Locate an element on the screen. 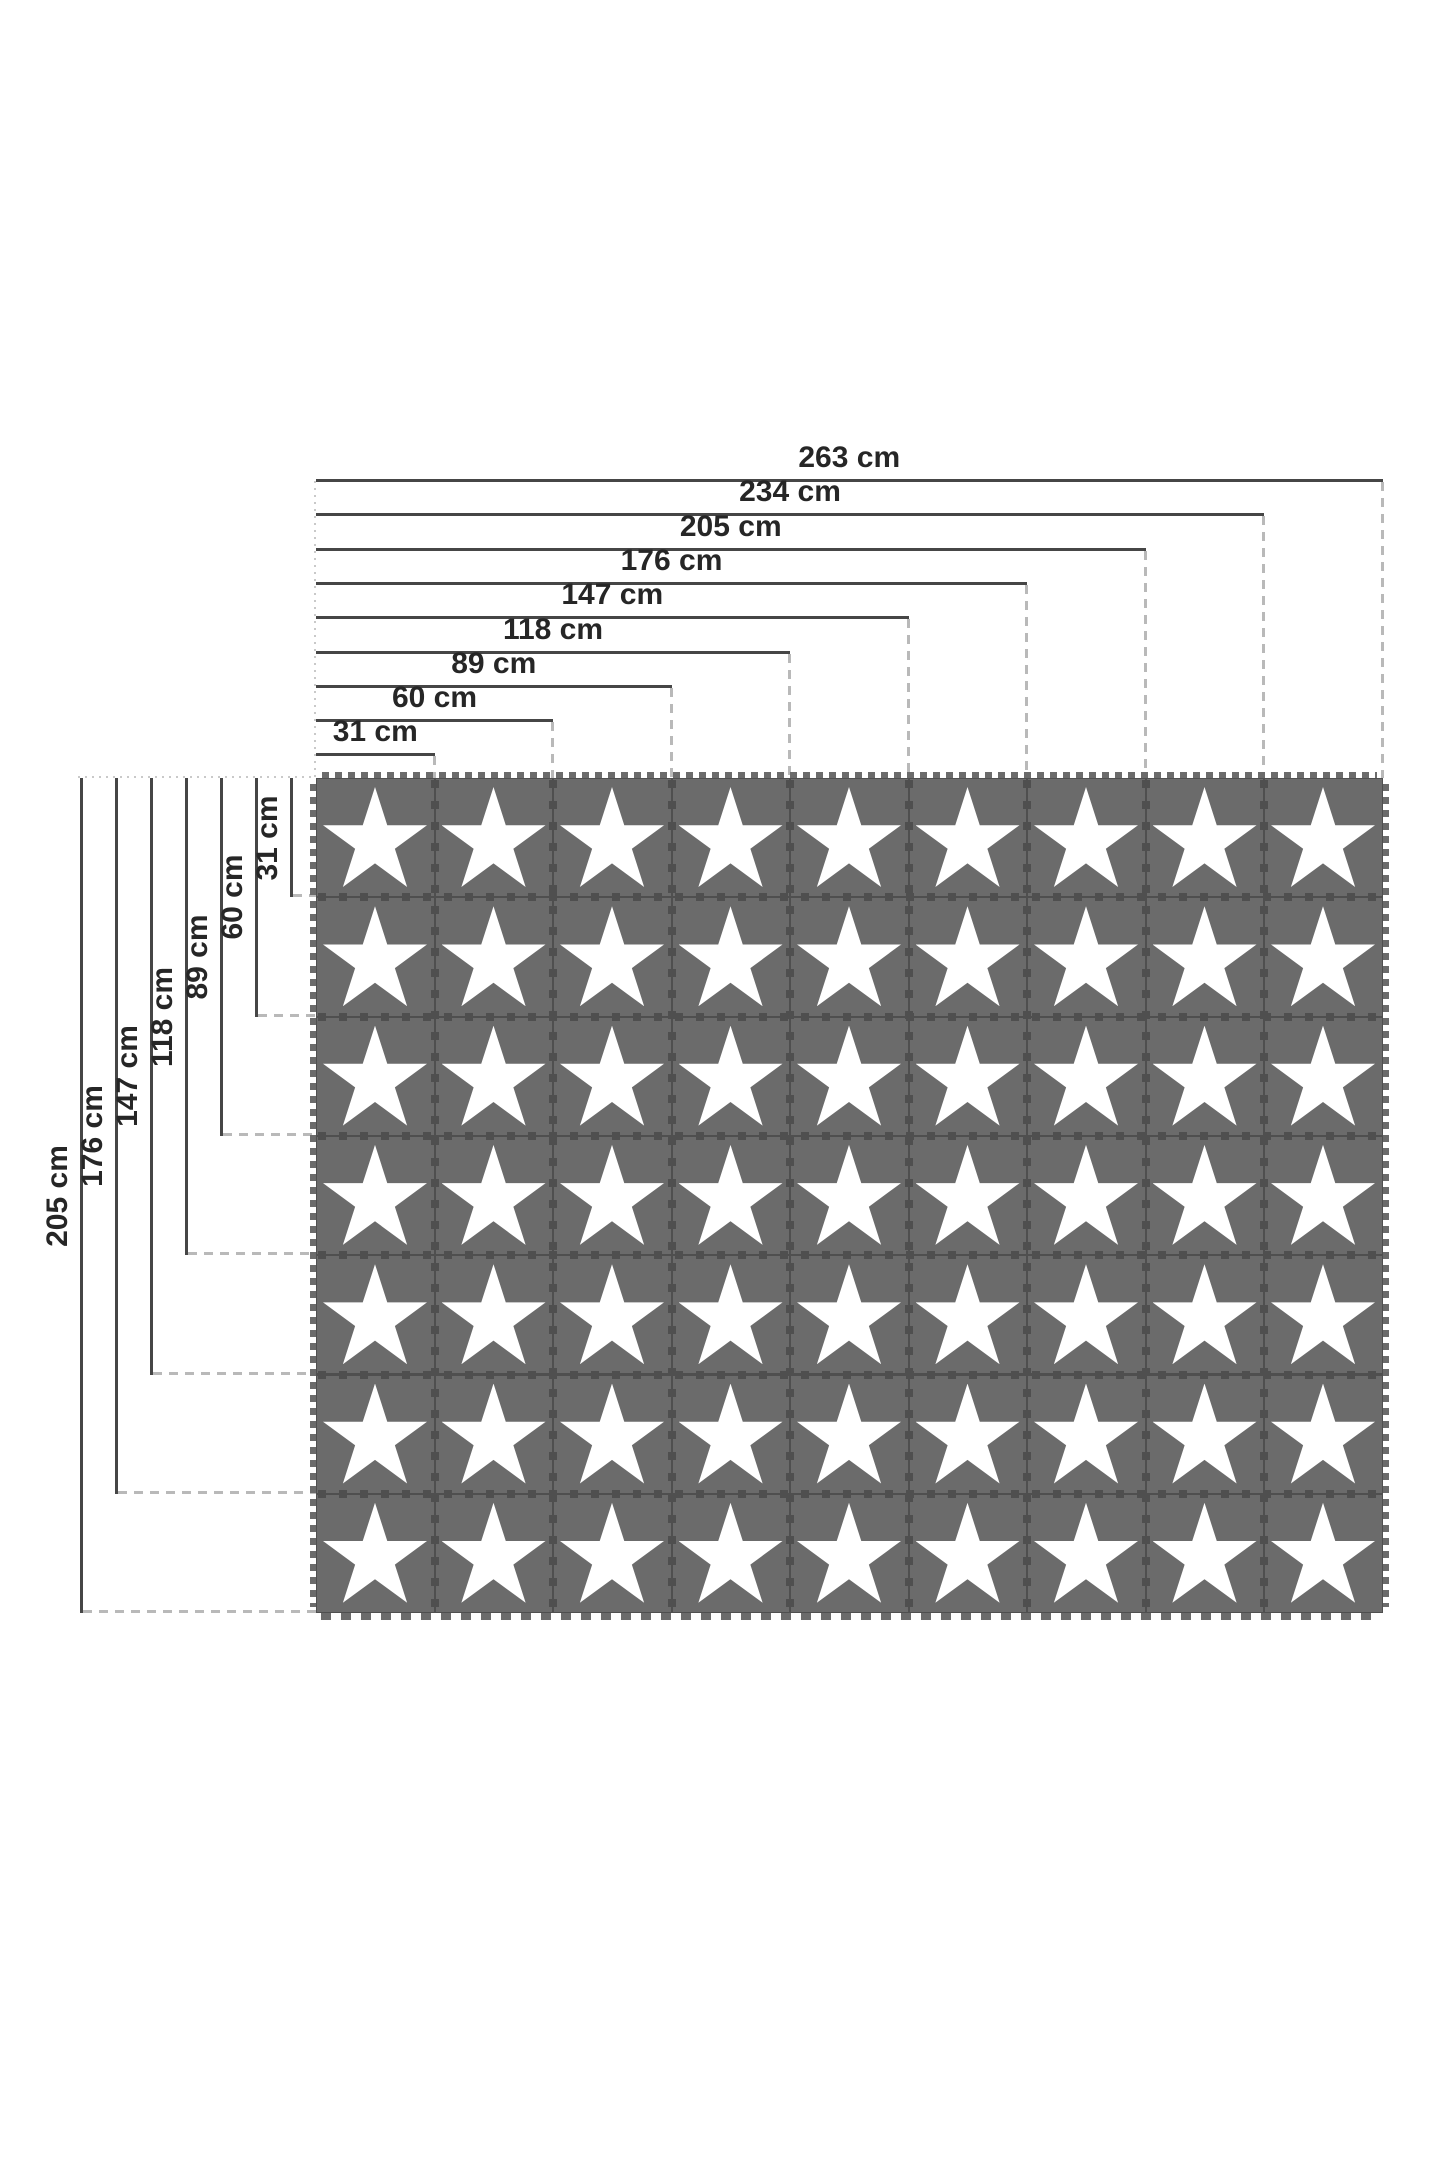  top-dimension-label: 263 cm is located at coordinates (849, 457).